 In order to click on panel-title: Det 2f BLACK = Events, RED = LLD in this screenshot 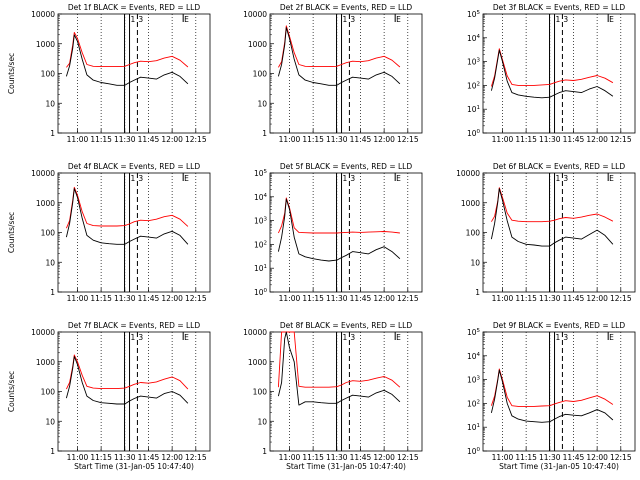, I will do `click(346, 7)`.